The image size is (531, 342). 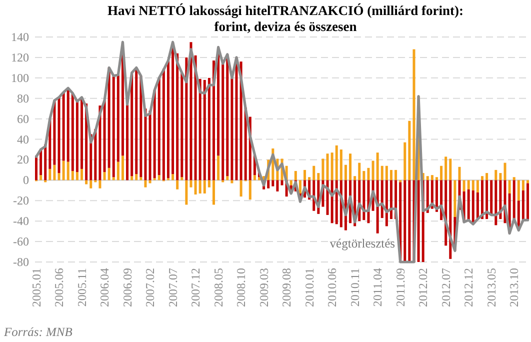 What do you see at coordinates (23, 159) in the screenshot?
I see `y-tick-label: 20` at bounding box center [23, 159].